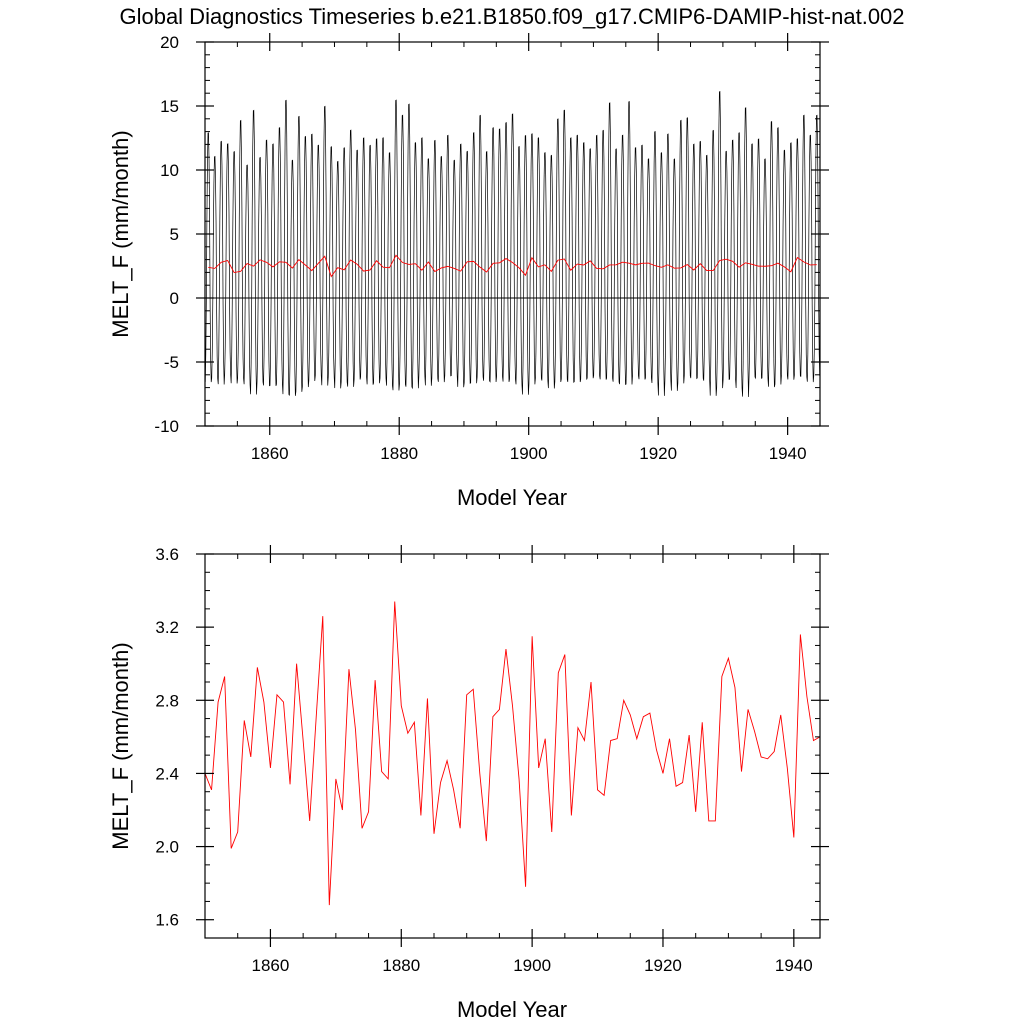 Image resolution: width=1024 pixels, height=1024 pixels. What do you see at coordinates (167, 920) in the screenshot?
I see `bottom-y-tick-label: 1.6` at bounding box center [167, 920].